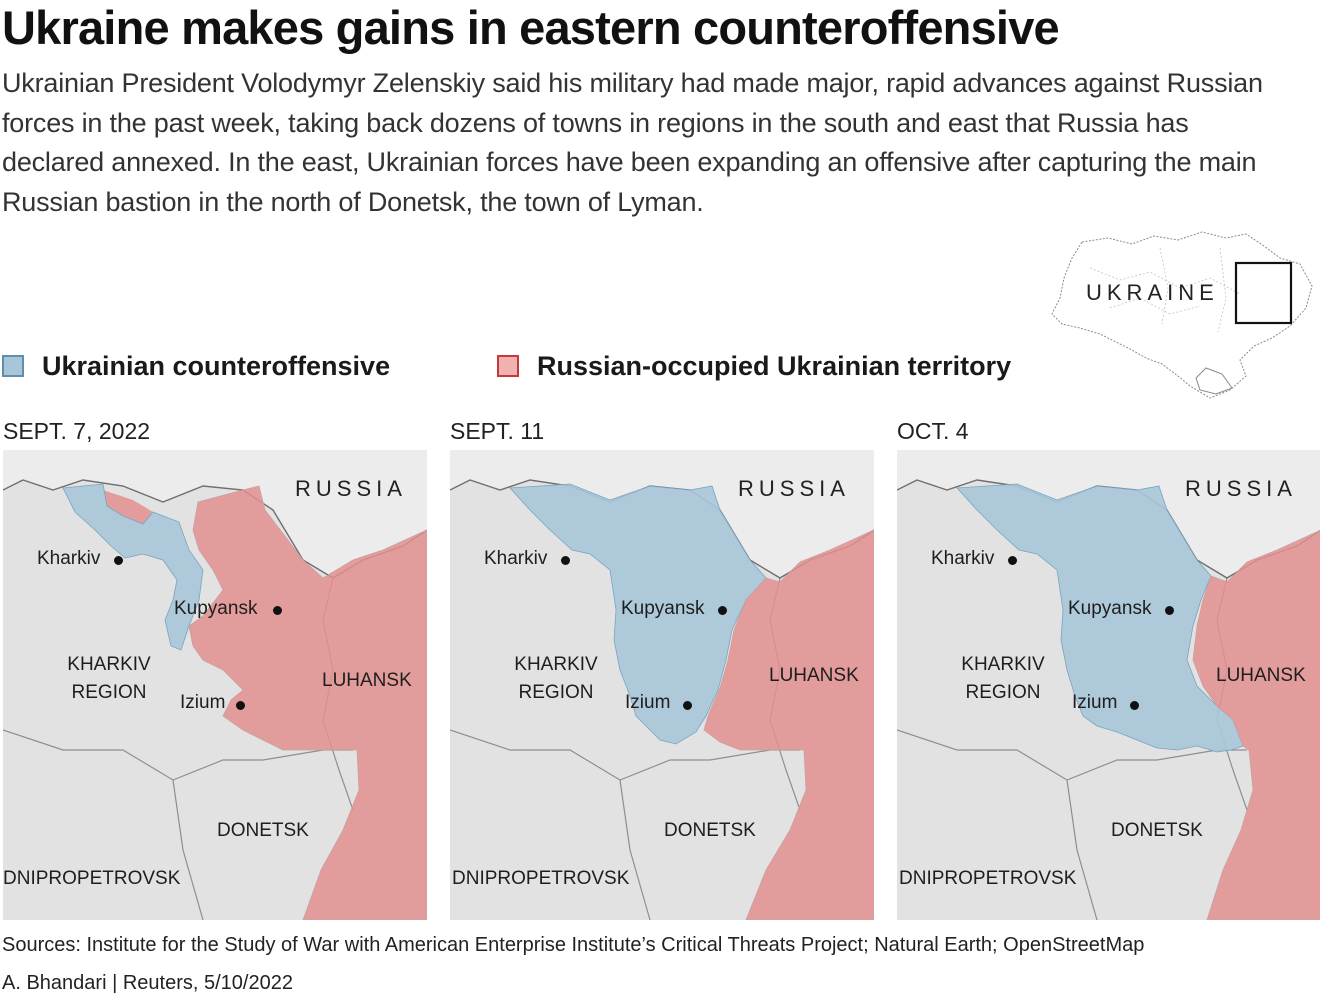  Describe the element at coordinates (497, 431) in the screenshot. I see `panel-date-2: SEPT. 11` at that location.